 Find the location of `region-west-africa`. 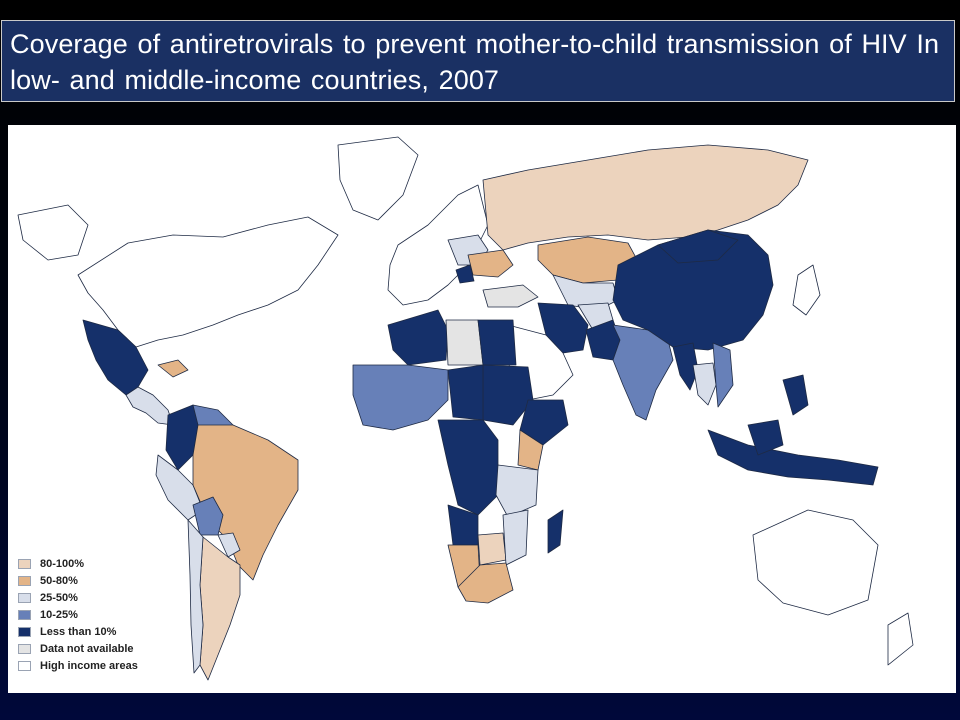

region-west-africa is located at coordinates (400, 397).